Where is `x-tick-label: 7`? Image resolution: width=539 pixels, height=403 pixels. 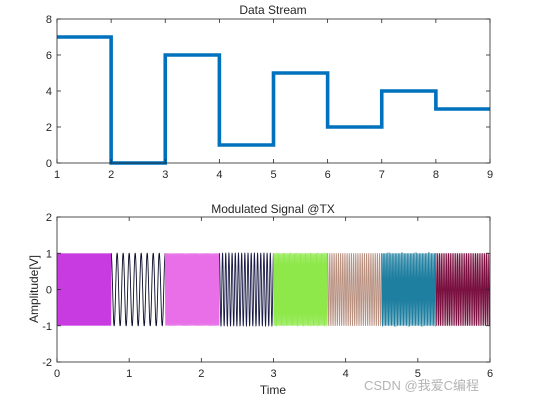 x-tick-label: 7 is located at coordinates (382, 175).